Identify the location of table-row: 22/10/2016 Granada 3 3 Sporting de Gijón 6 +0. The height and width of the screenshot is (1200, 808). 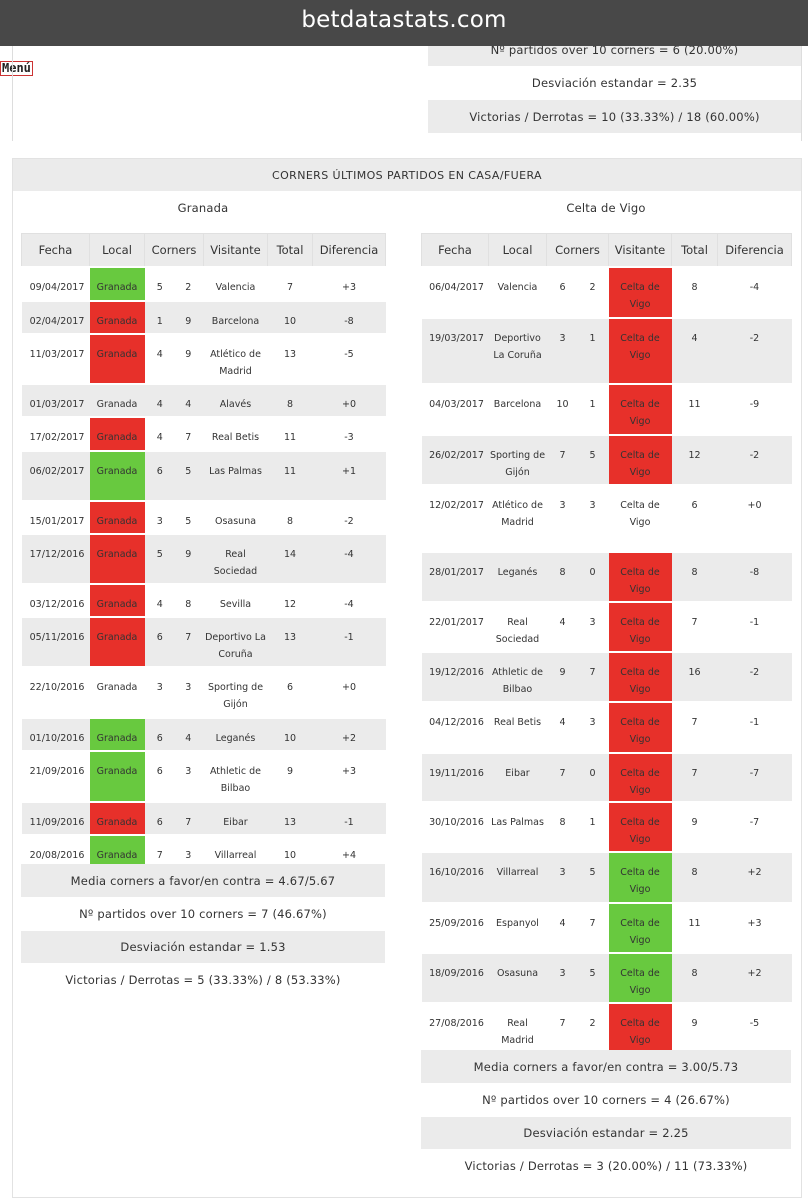
(203, 692).